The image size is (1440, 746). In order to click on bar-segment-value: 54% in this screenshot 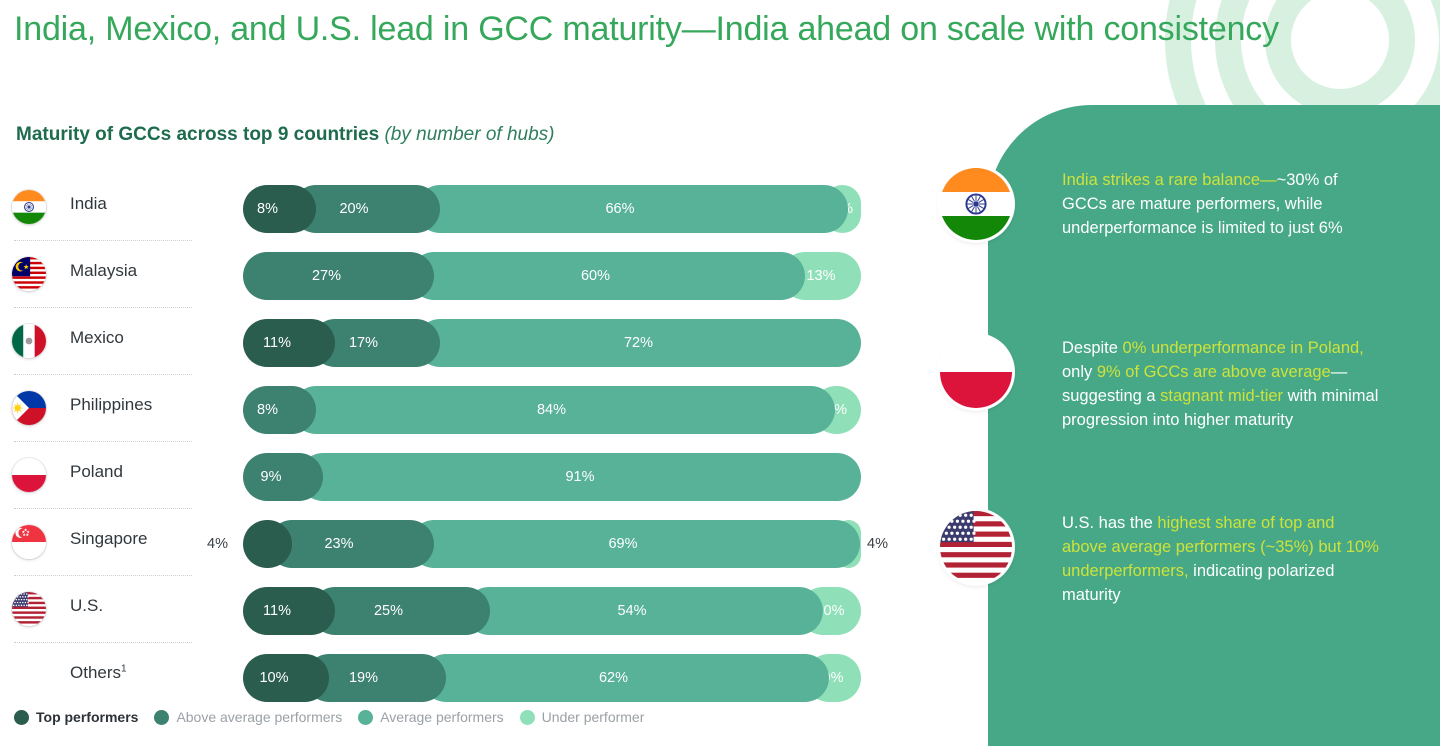, I will do `click(632, 611)`.